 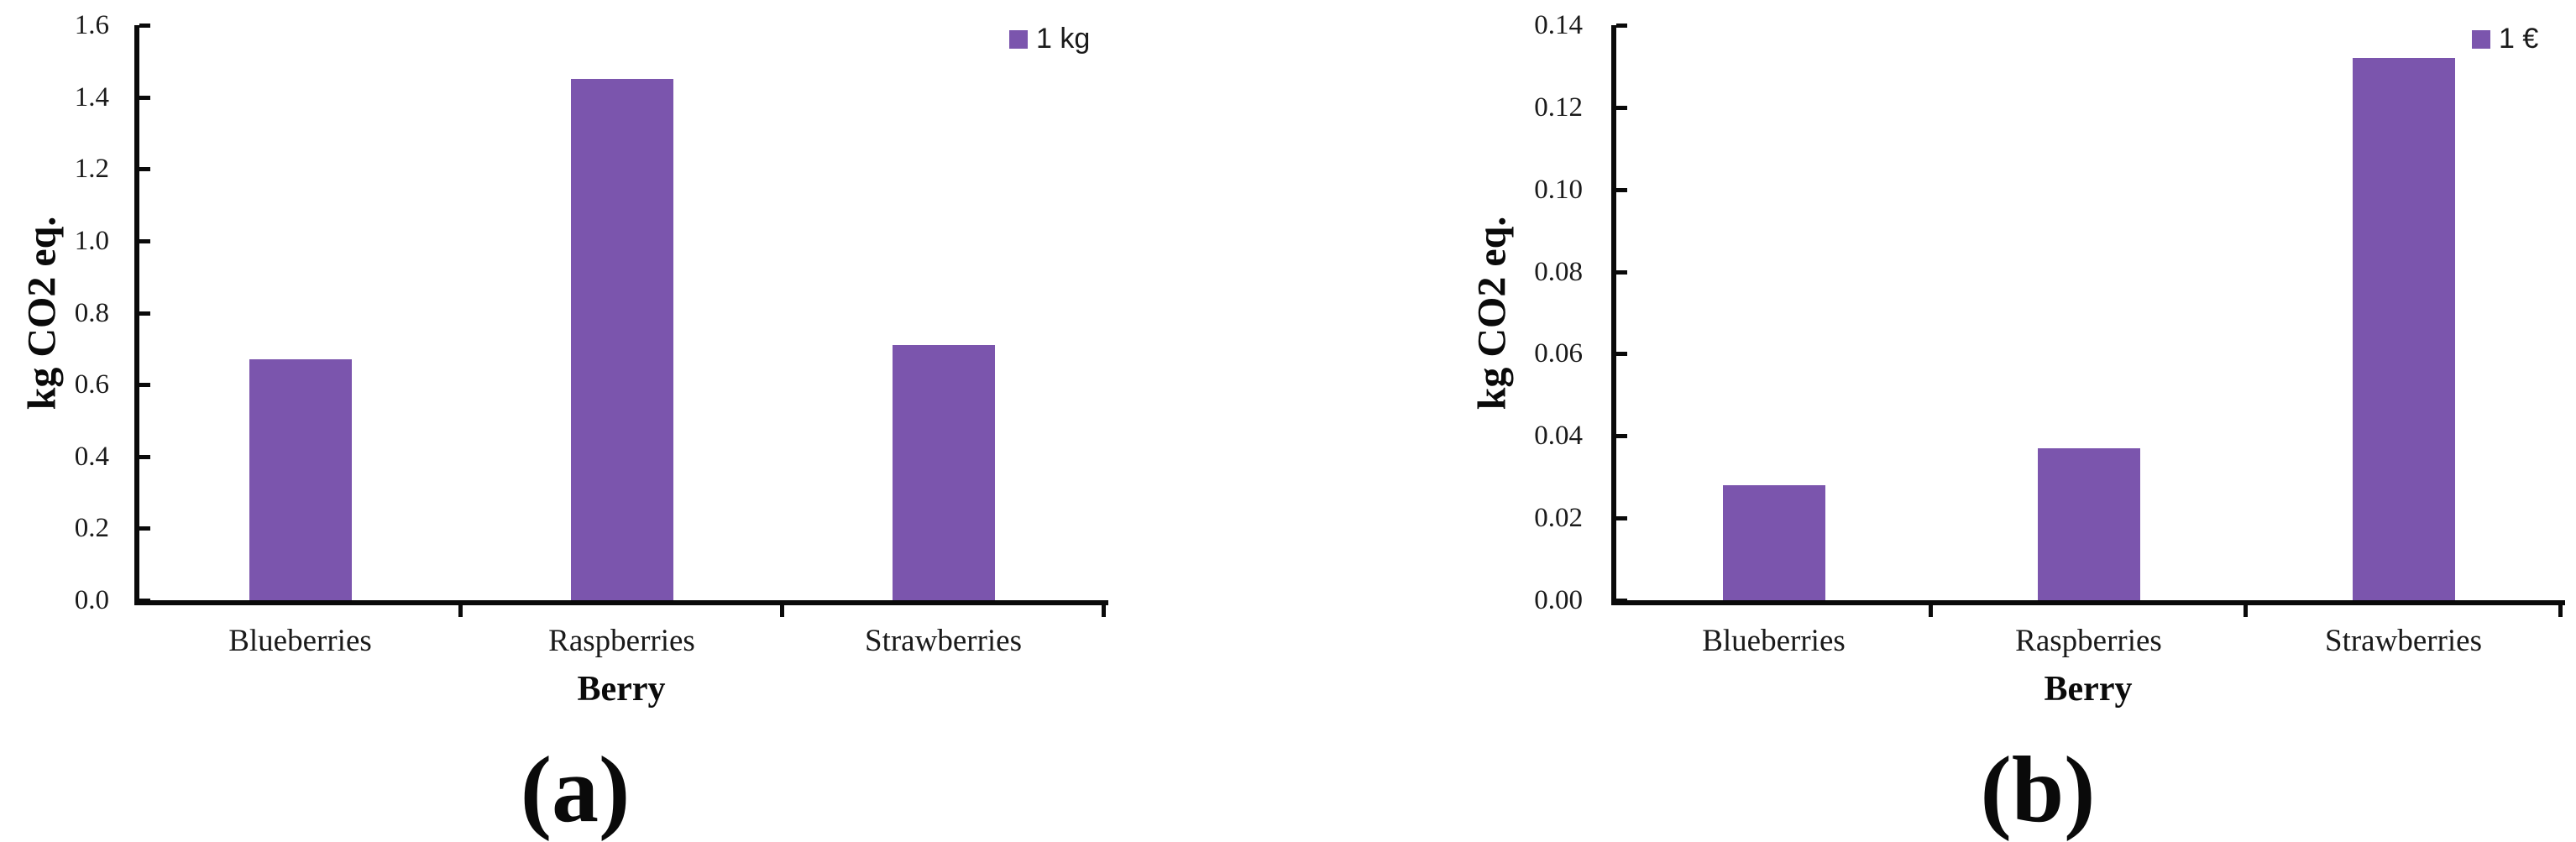 I want to click on y-tick-label: 0.8, so click(x=91, y=312).